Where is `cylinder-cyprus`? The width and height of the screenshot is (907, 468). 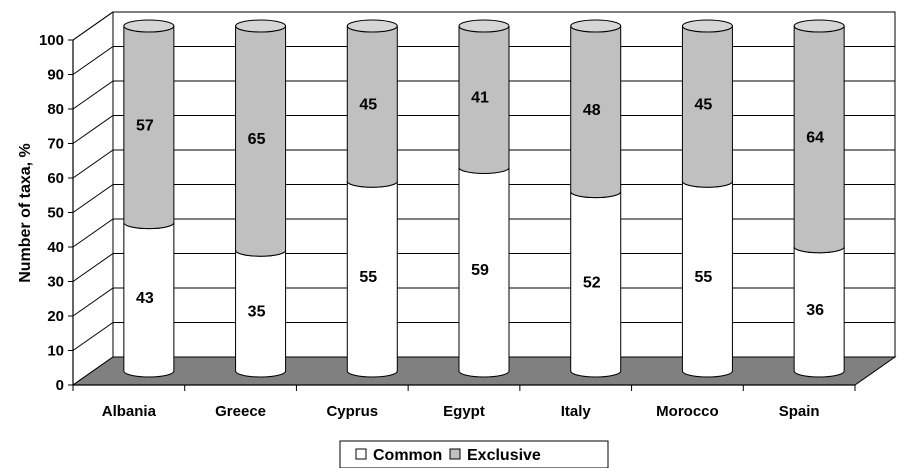
cylinder-cyprus is located at coordinates (372, 198).